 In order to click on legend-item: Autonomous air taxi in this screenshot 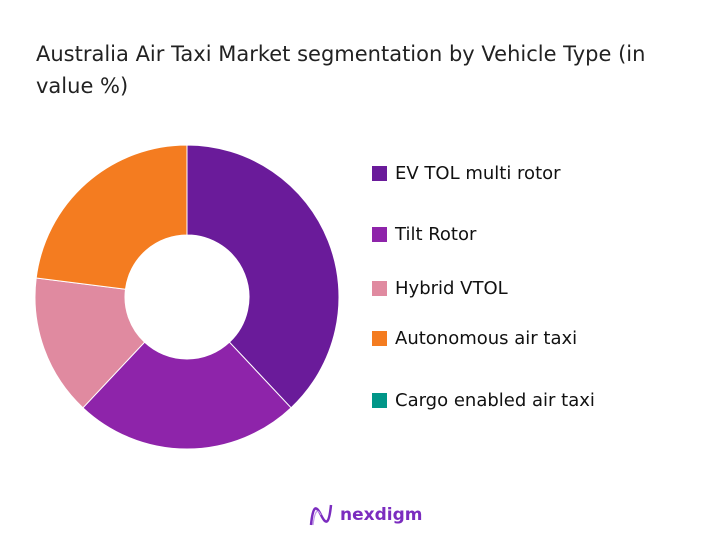, I will do `click(474, 338)`.